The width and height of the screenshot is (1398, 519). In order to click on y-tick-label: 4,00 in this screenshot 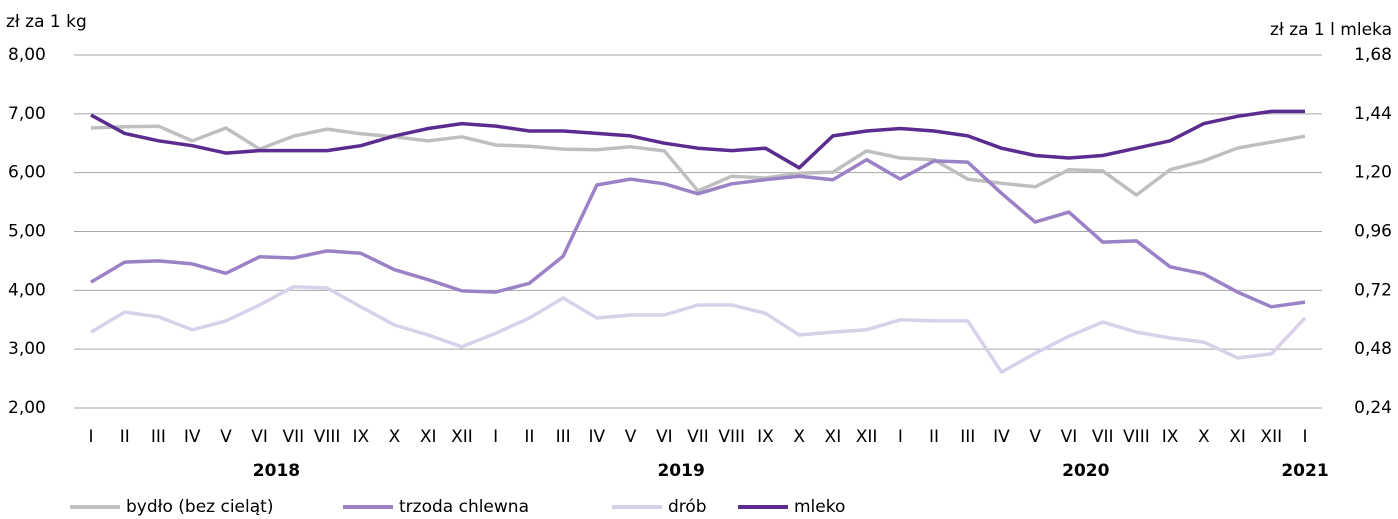, I will do `click(27, 290)`.